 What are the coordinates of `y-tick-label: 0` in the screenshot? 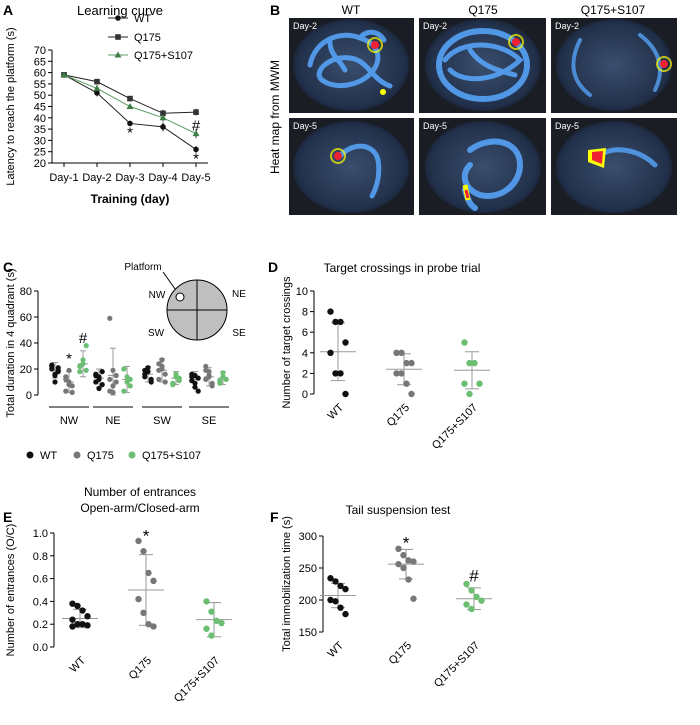 It's located at (29, 396).